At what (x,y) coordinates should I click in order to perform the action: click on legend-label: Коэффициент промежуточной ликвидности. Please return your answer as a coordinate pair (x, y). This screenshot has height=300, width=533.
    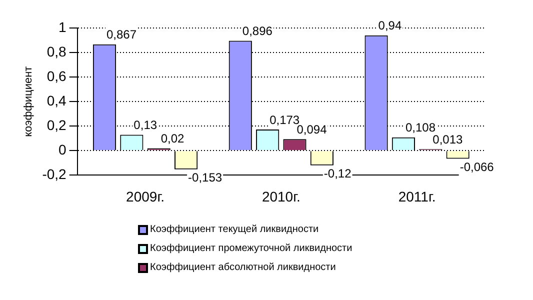
    Looking at the image, I should click on (251, 249).